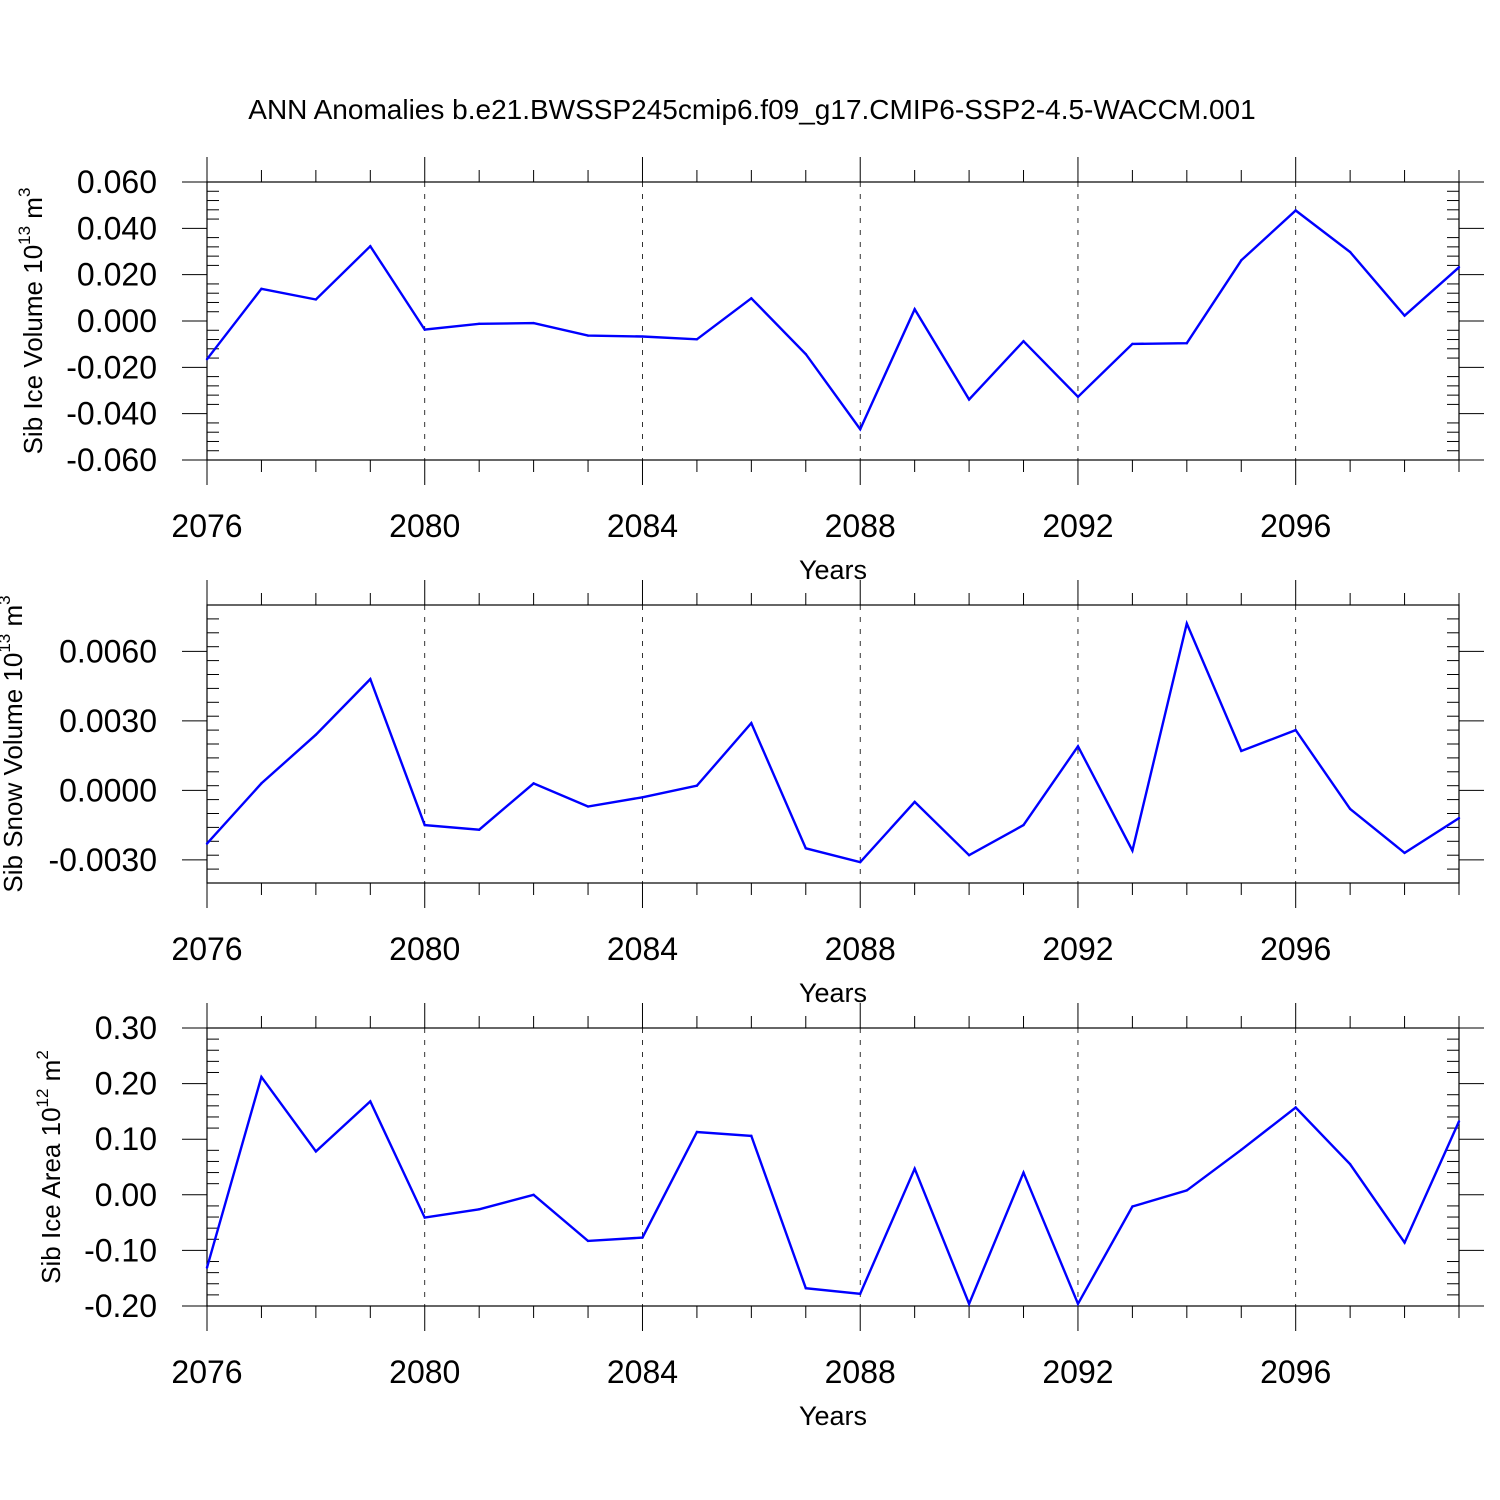 The width and height of the screenshot is (1500, 1500). Describe the element at coordinates (117, 182) in the screenshot. I see `y-tick-label: 0.060` at that location.